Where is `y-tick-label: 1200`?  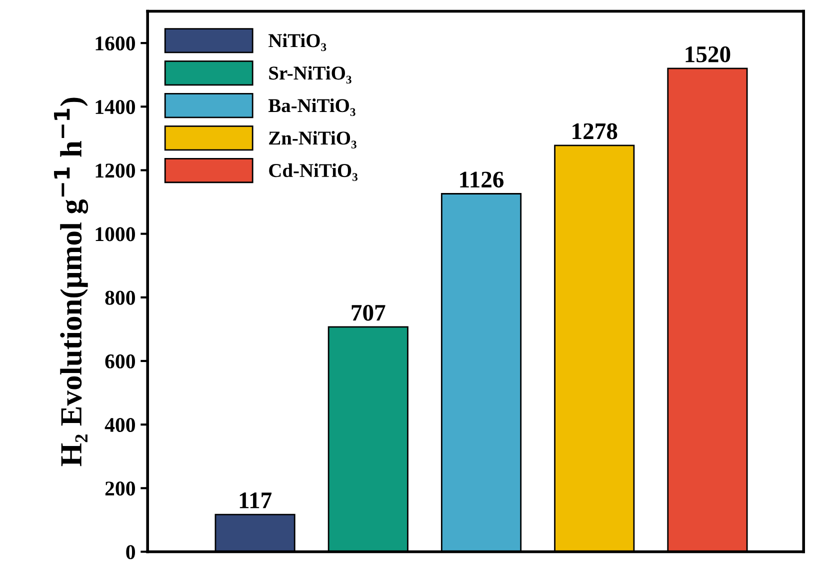
y-tick-label: 1200 is located at coordinates (115, 171).